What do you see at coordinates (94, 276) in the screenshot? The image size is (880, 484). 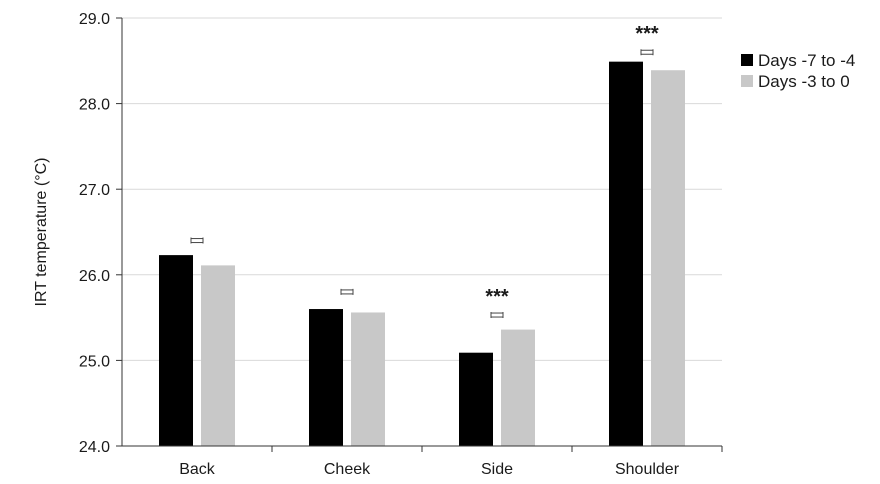 I see `y-tick-label: 26.0` at bounding box center [94, 276].